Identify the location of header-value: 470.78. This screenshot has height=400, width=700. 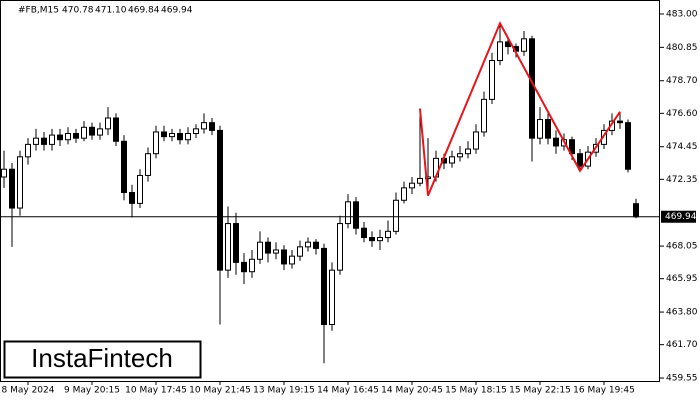
(78, 11).